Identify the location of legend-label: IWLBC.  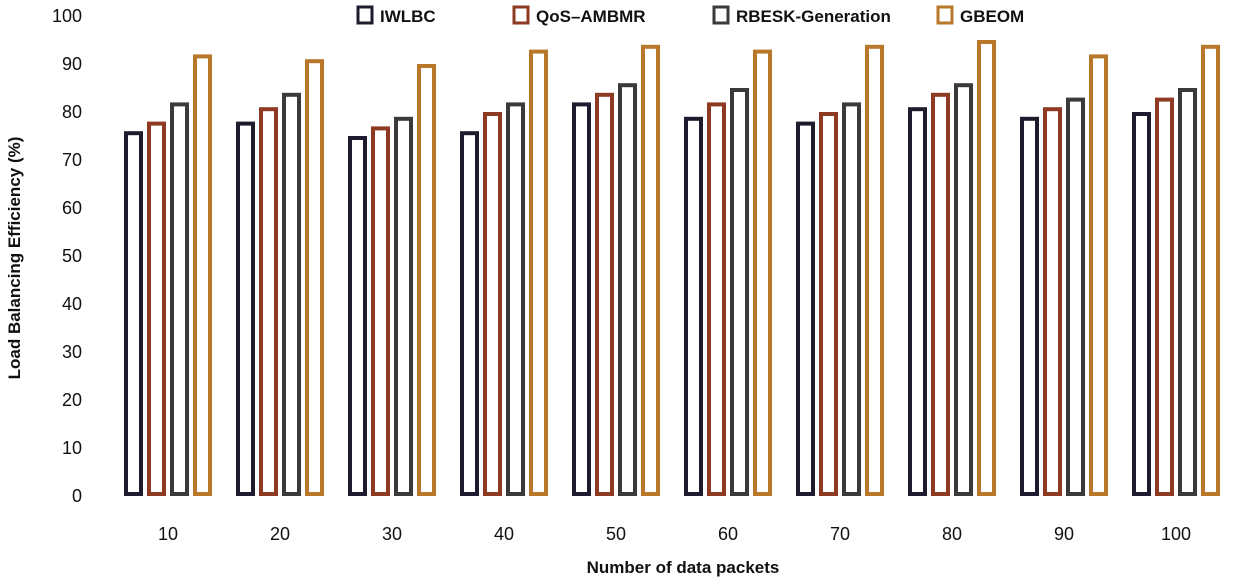
(408, 16).